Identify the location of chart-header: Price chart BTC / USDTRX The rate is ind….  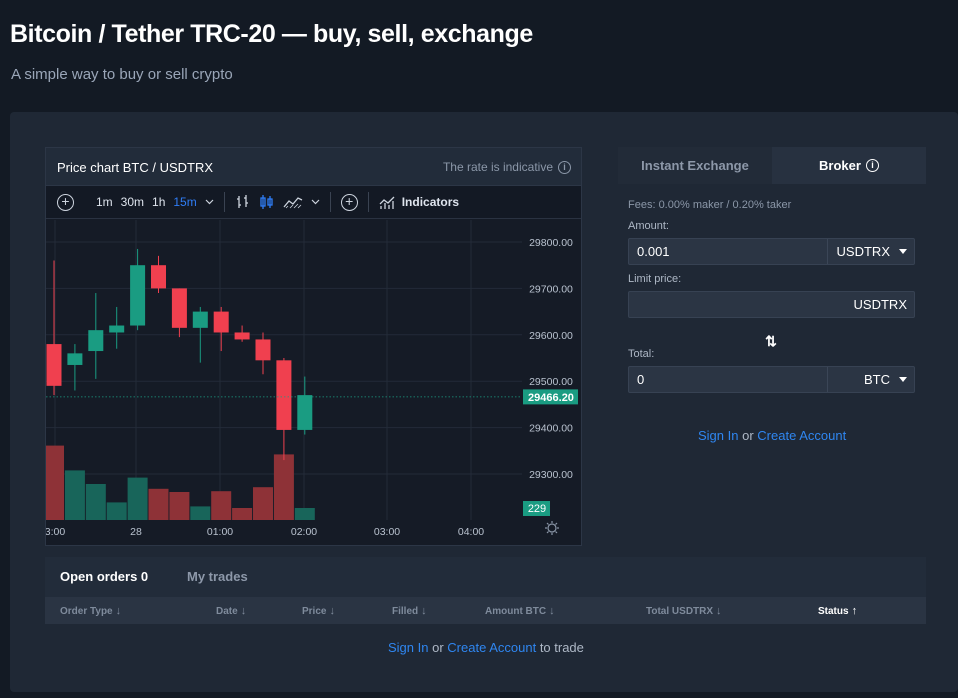
(313, 167).